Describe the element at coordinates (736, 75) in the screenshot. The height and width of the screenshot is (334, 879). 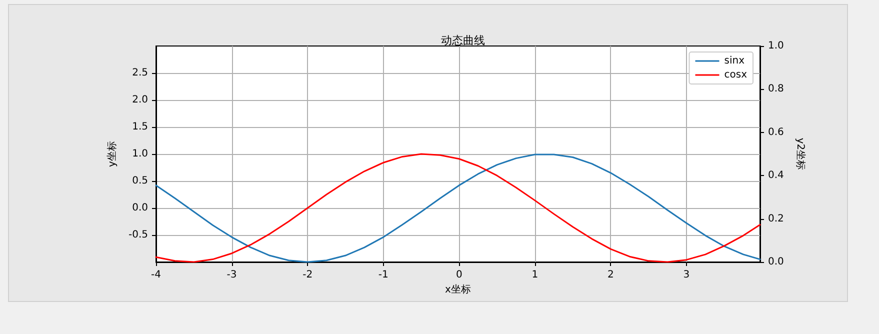
I see `legend-label: cosx` at that location.